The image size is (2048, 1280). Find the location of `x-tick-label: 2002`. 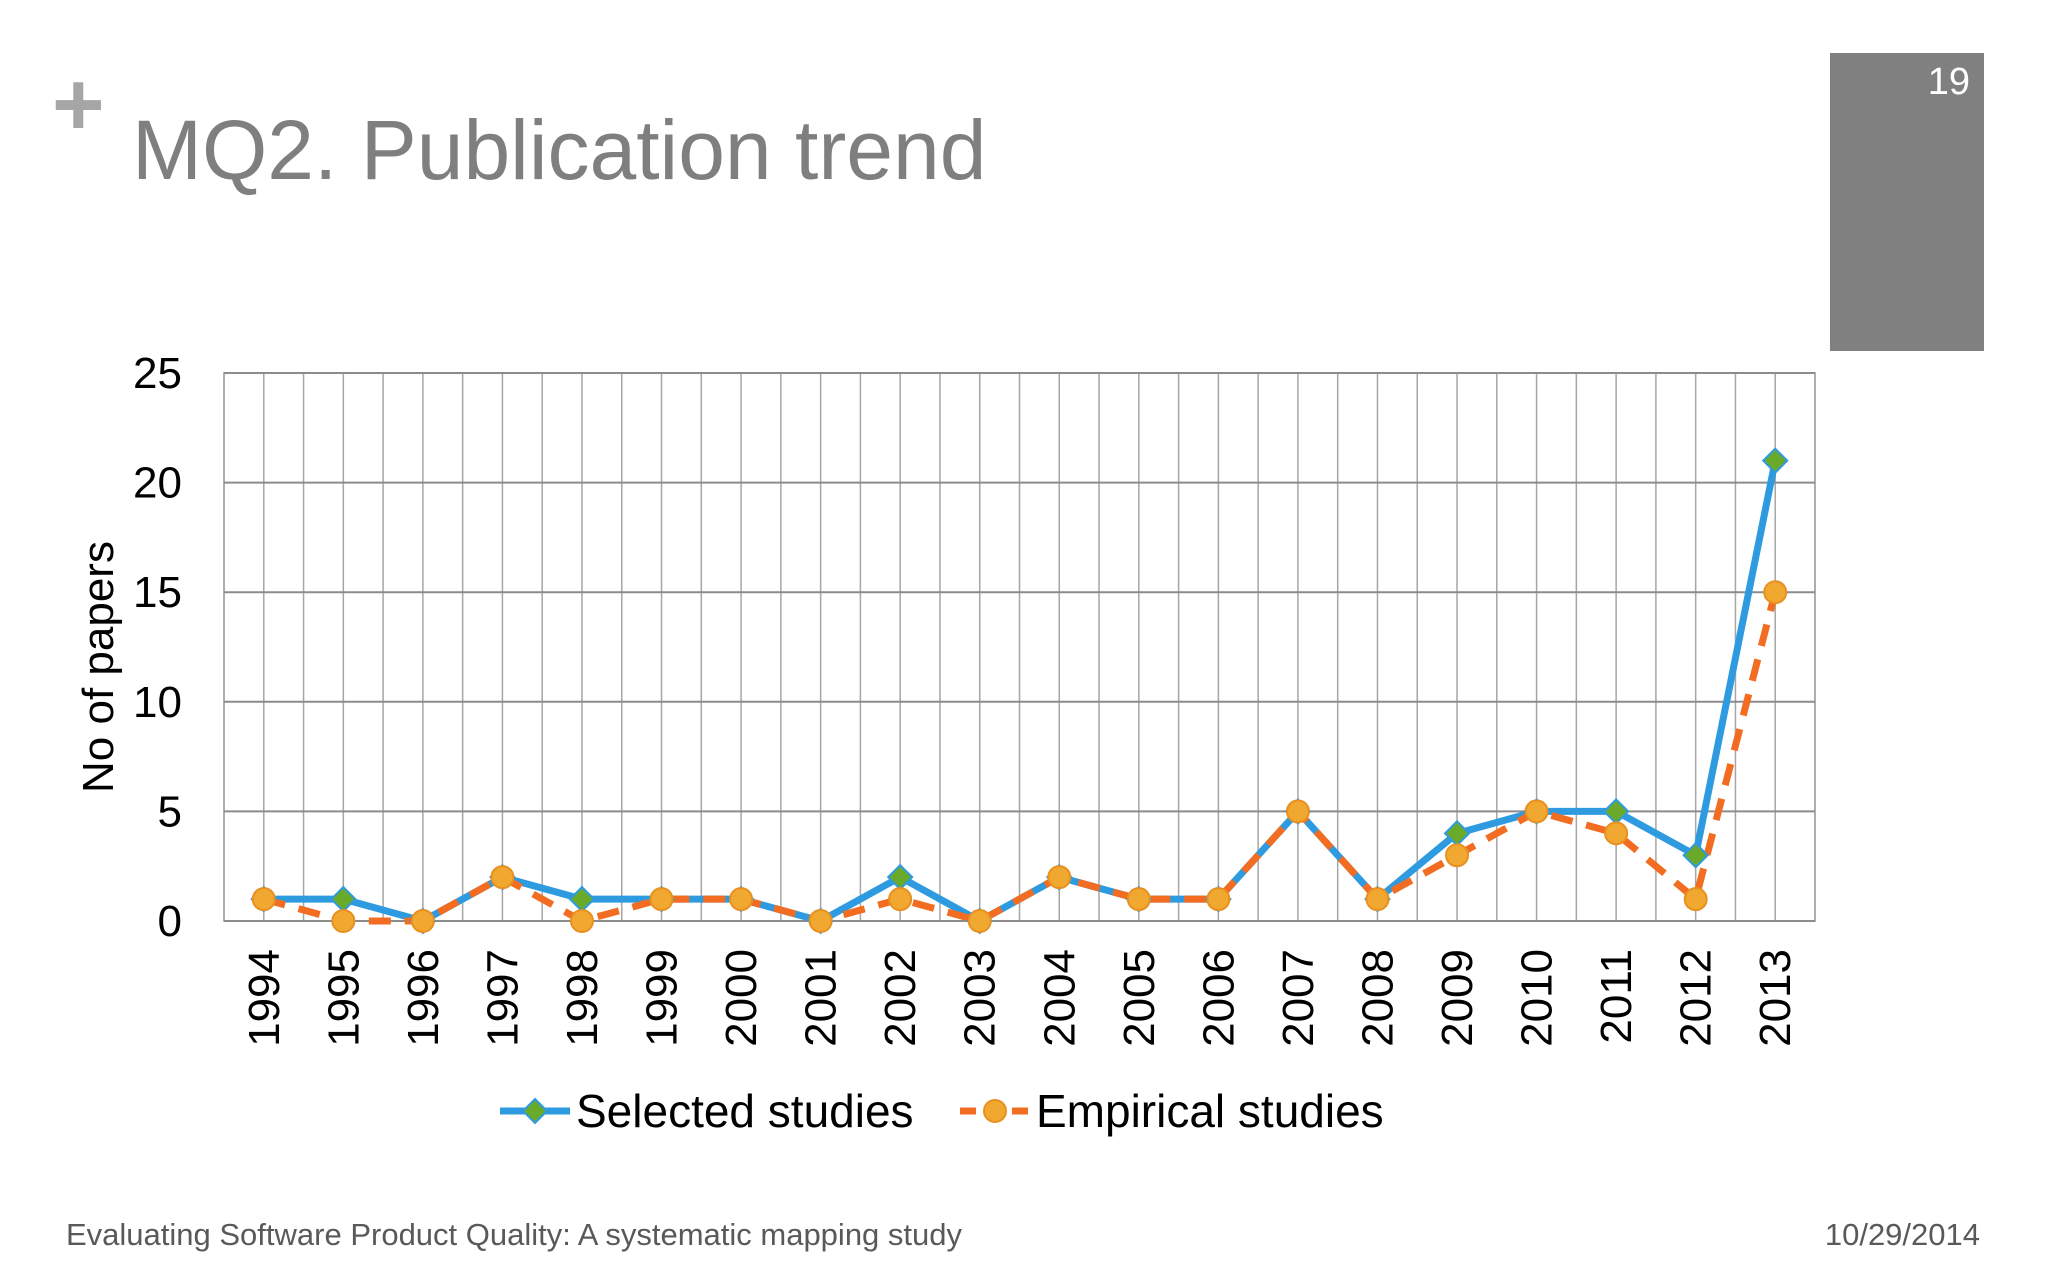

x-tick-label: 2002 is located at coordinates (900, 998).